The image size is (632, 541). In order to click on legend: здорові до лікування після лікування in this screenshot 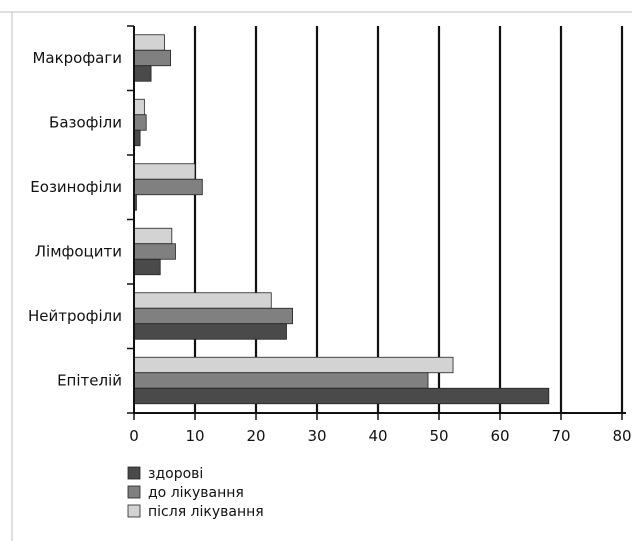, I will do `click(195, 493)`.